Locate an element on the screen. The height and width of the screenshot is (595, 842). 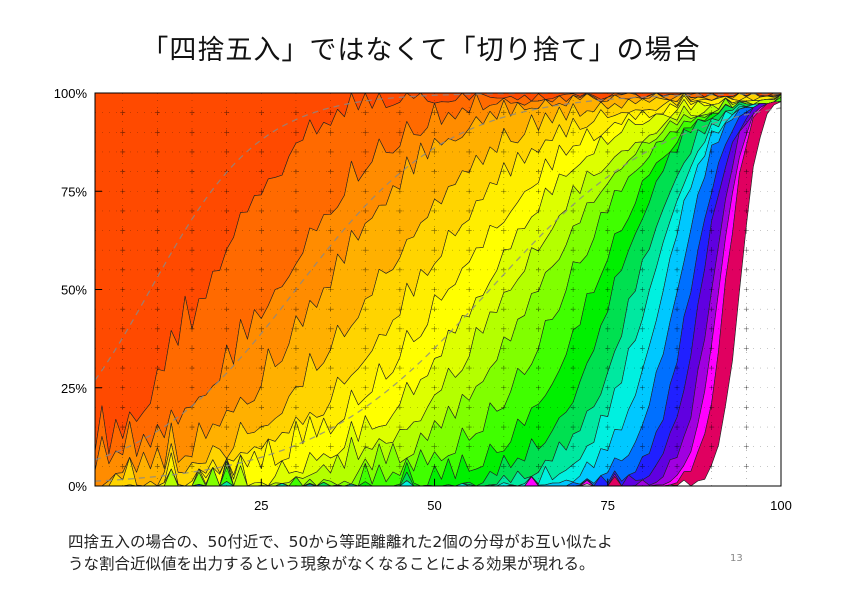
slide-title: 「四捨五入」ではなくて「切り捨て」の場合 is located at coordinates (421, 50).